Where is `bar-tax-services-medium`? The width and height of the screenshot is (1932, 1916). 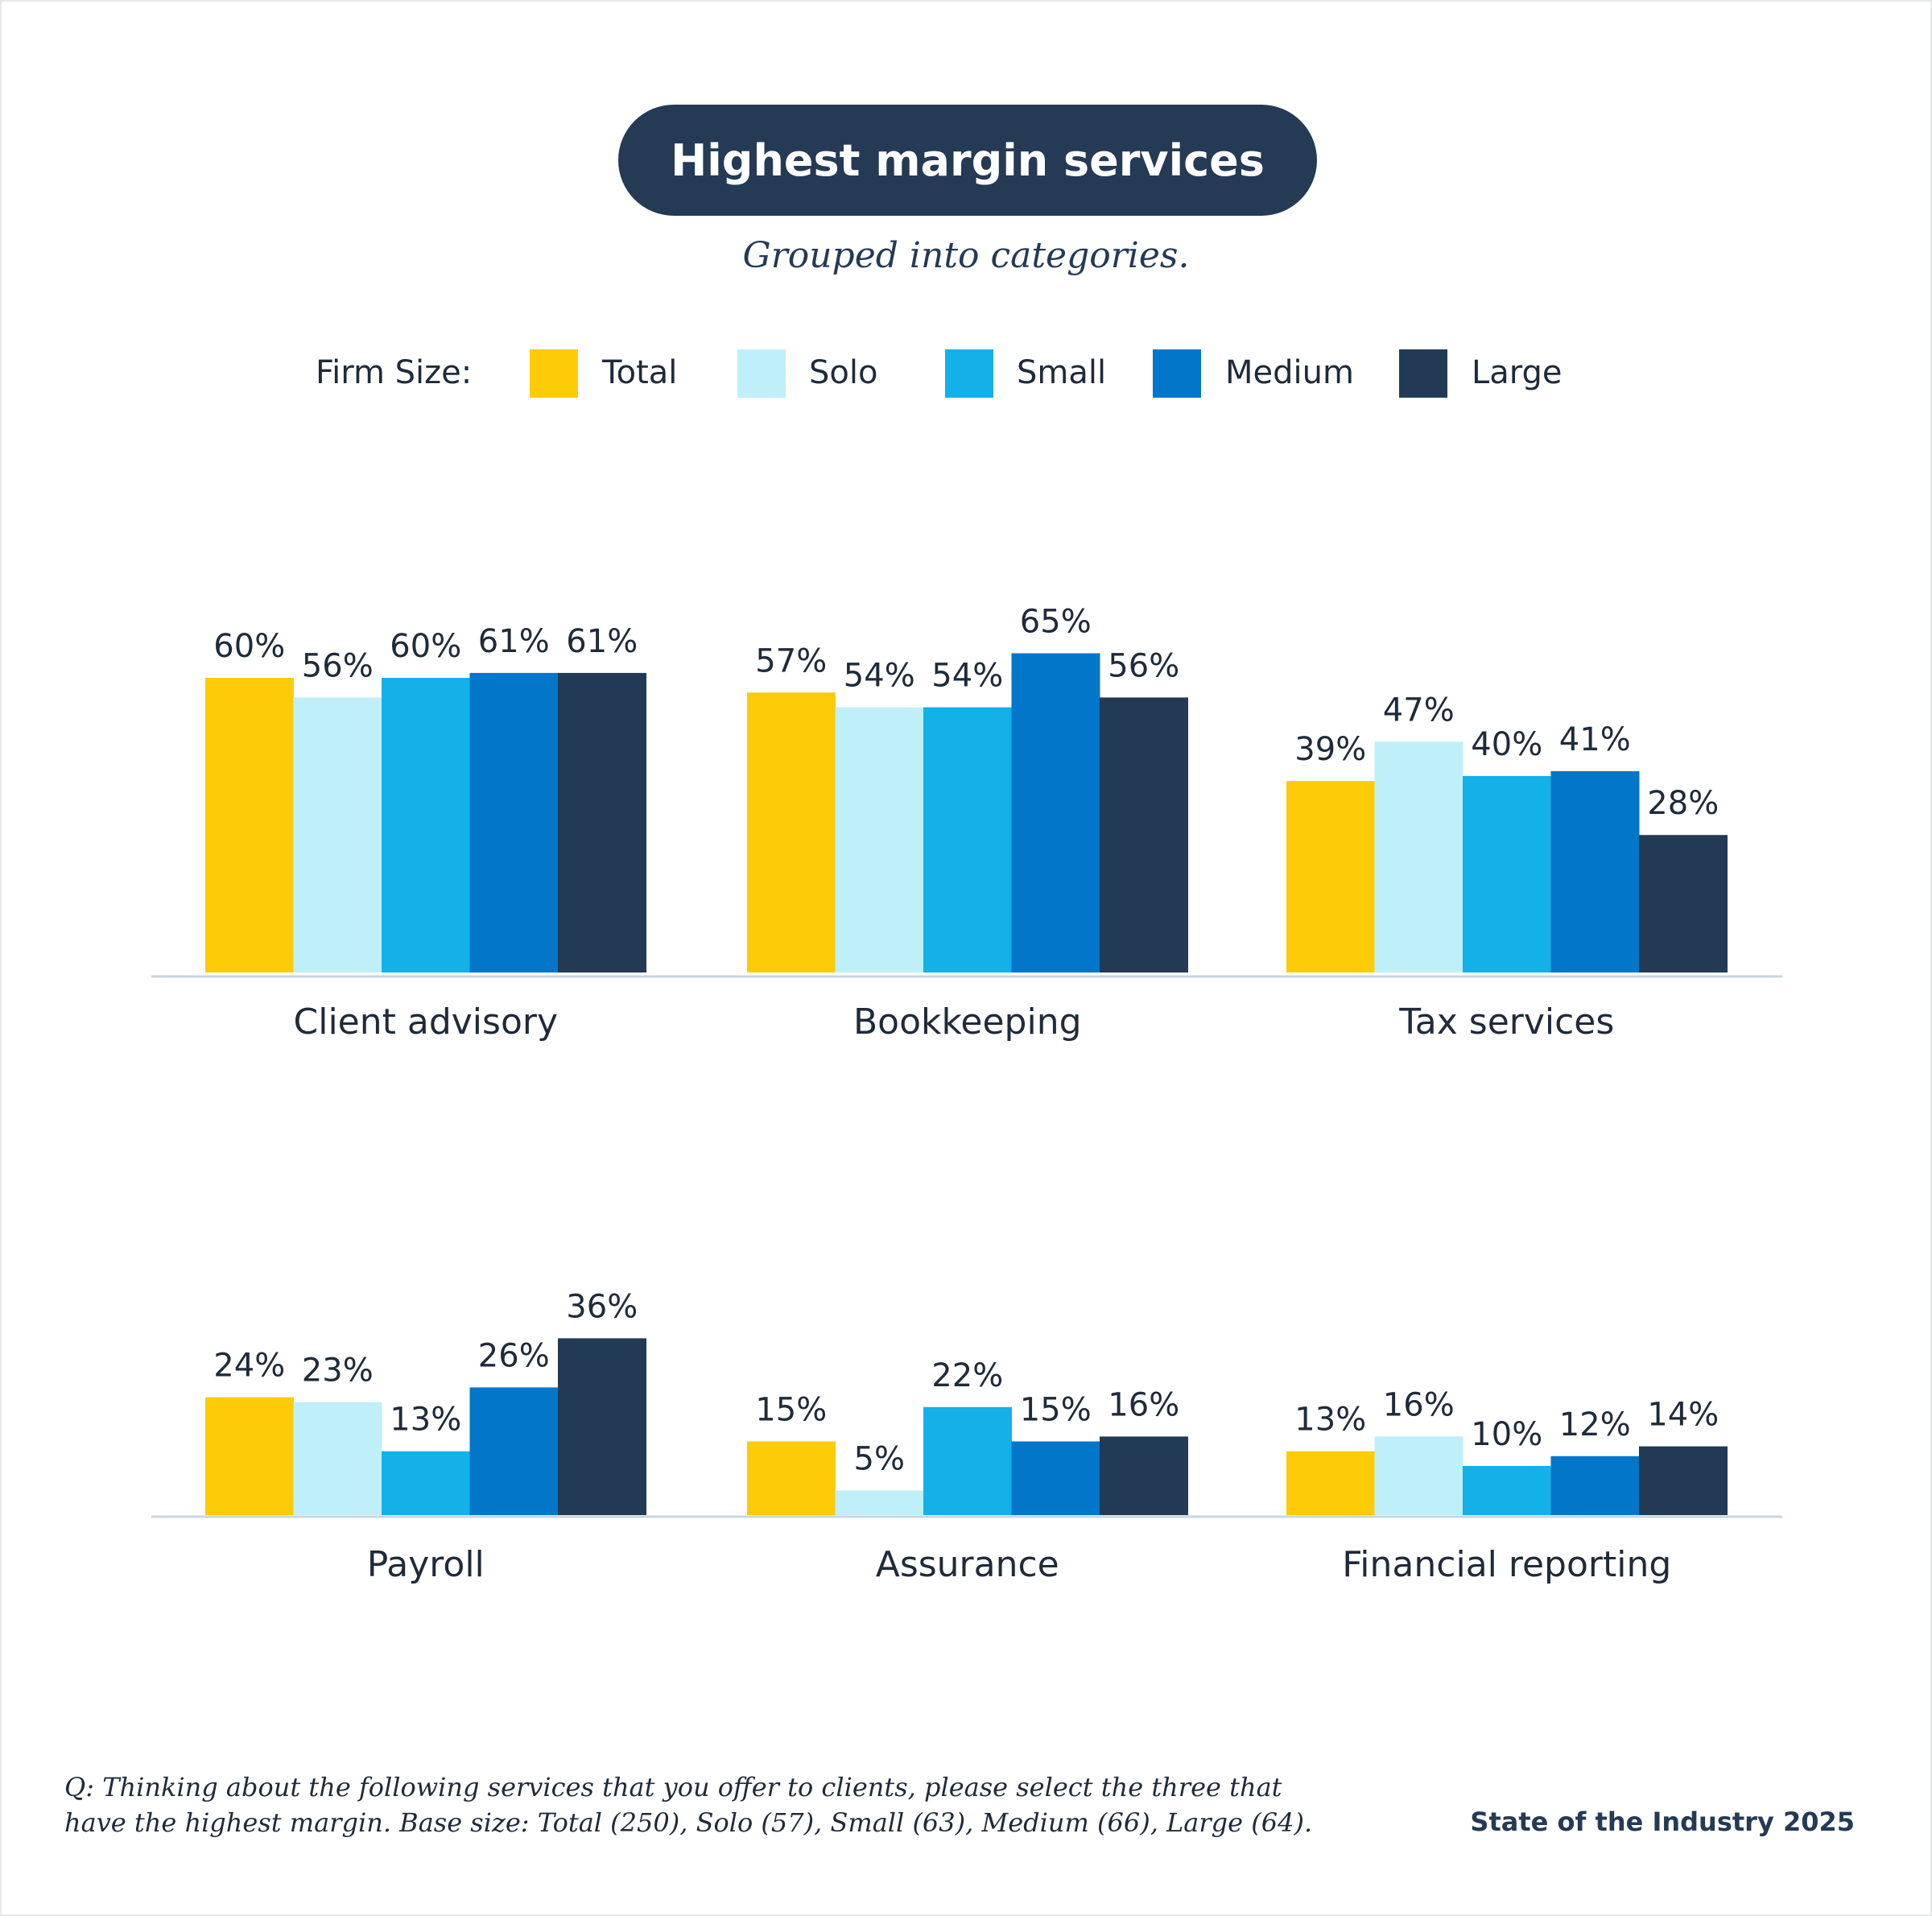
bar-tax-services-medium is located at coordinates (1595, 871).